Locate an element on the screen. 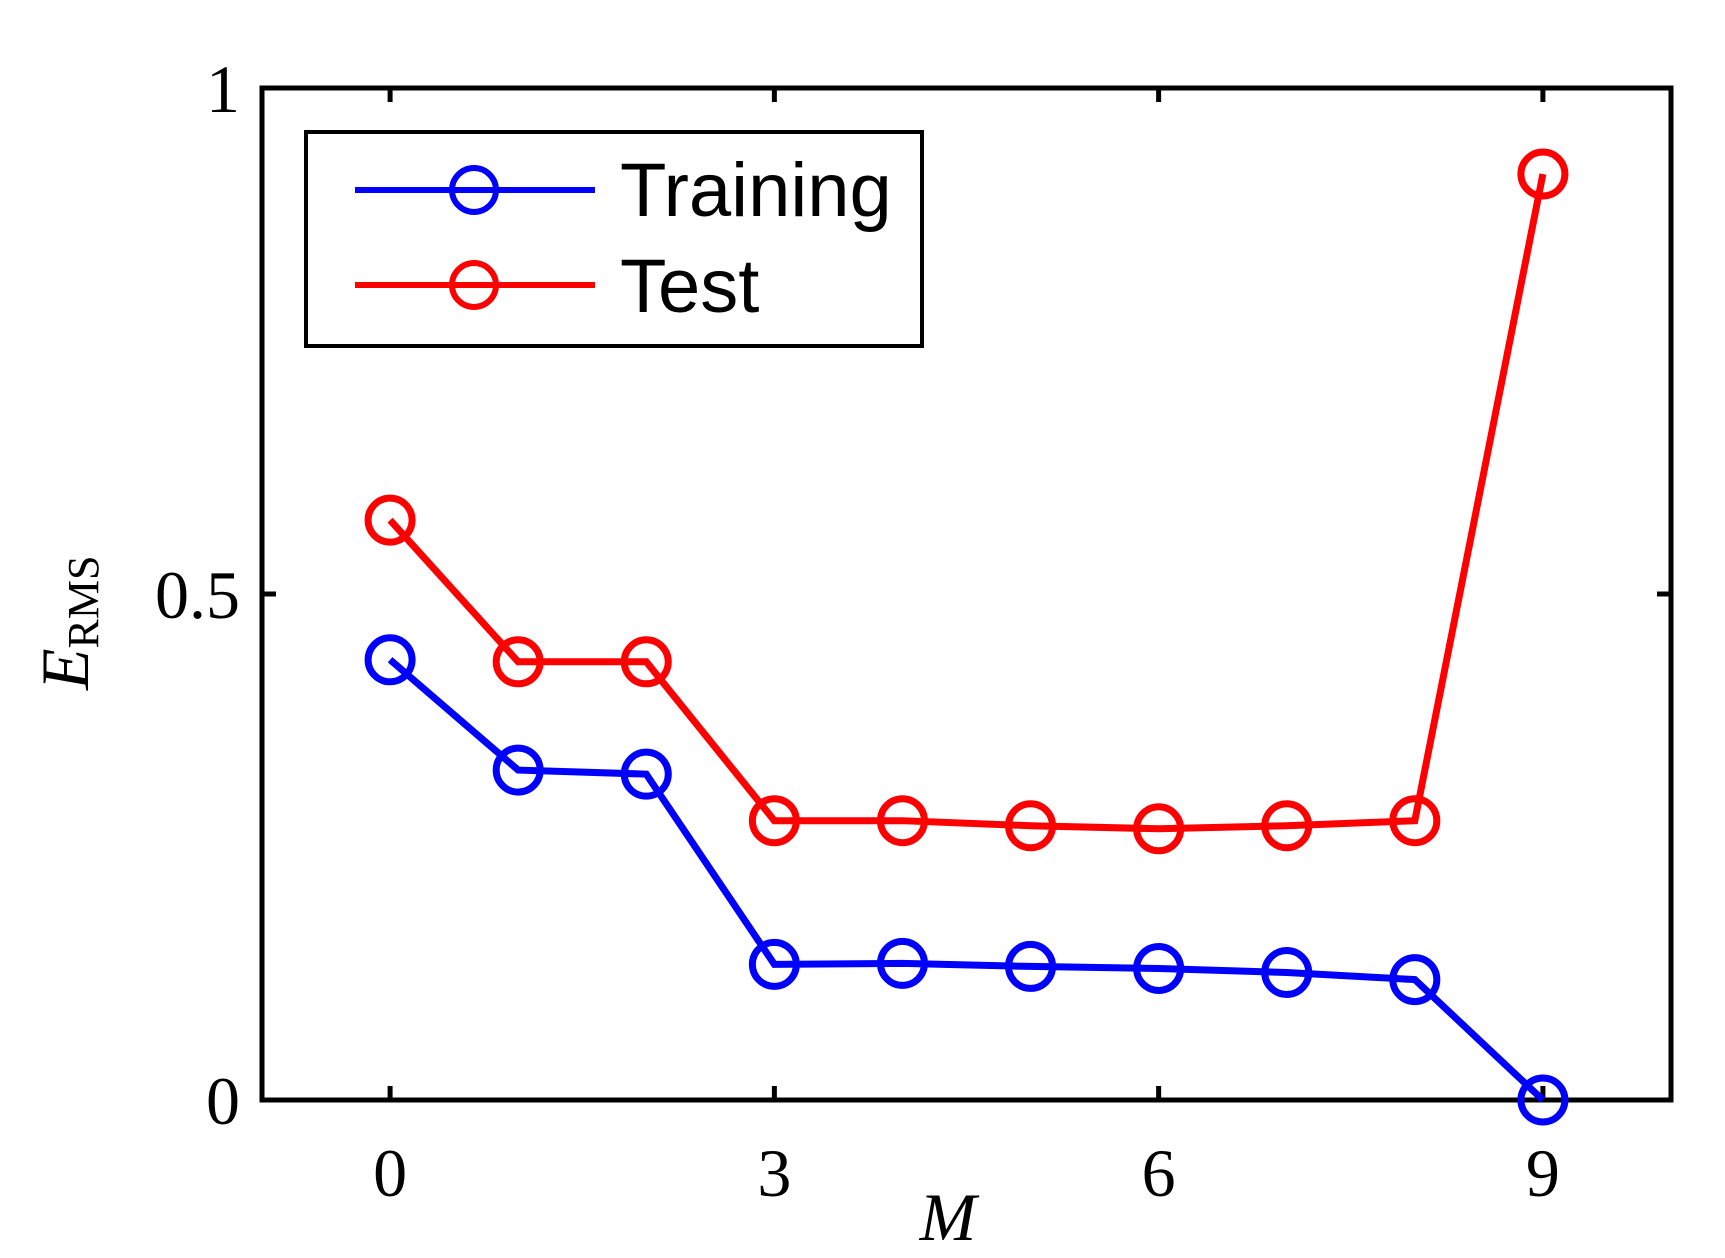  legend-box is located at coordinates (614, 239).